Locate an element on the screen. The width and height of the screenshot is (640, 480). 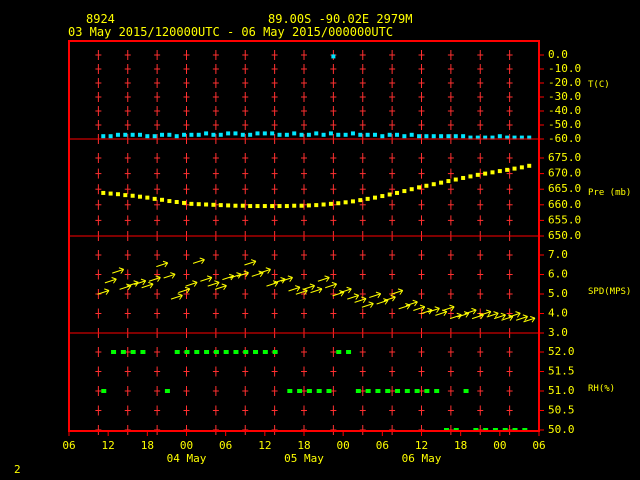
y-tick-label: -20.0 is located at coordinates (564, 82).